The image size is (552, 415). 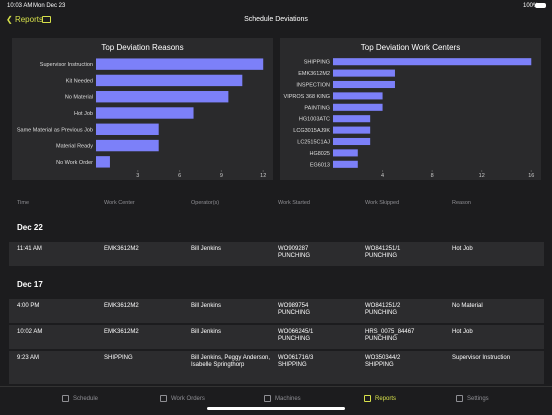 I want to click on y-tick-label: EG6013, so click(x=320, y=165).